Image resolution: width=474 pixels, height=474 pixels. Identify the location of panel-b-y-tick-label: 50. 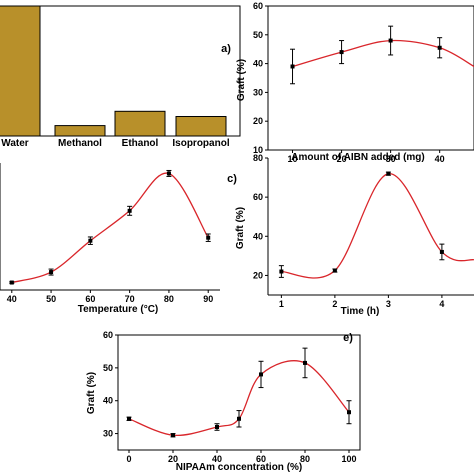
(258, 35).